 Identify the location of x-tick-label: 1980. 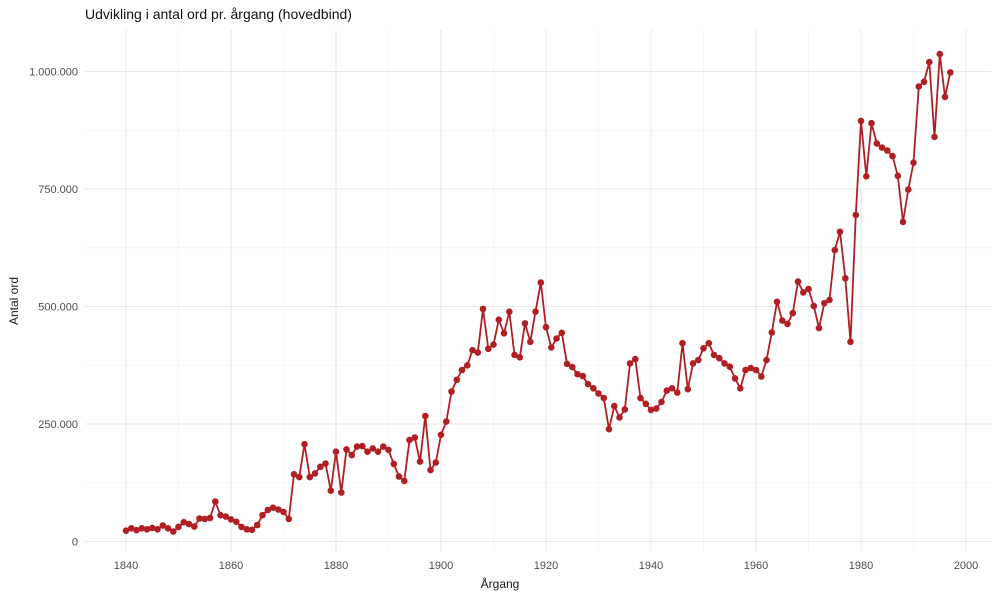
(861, 566).